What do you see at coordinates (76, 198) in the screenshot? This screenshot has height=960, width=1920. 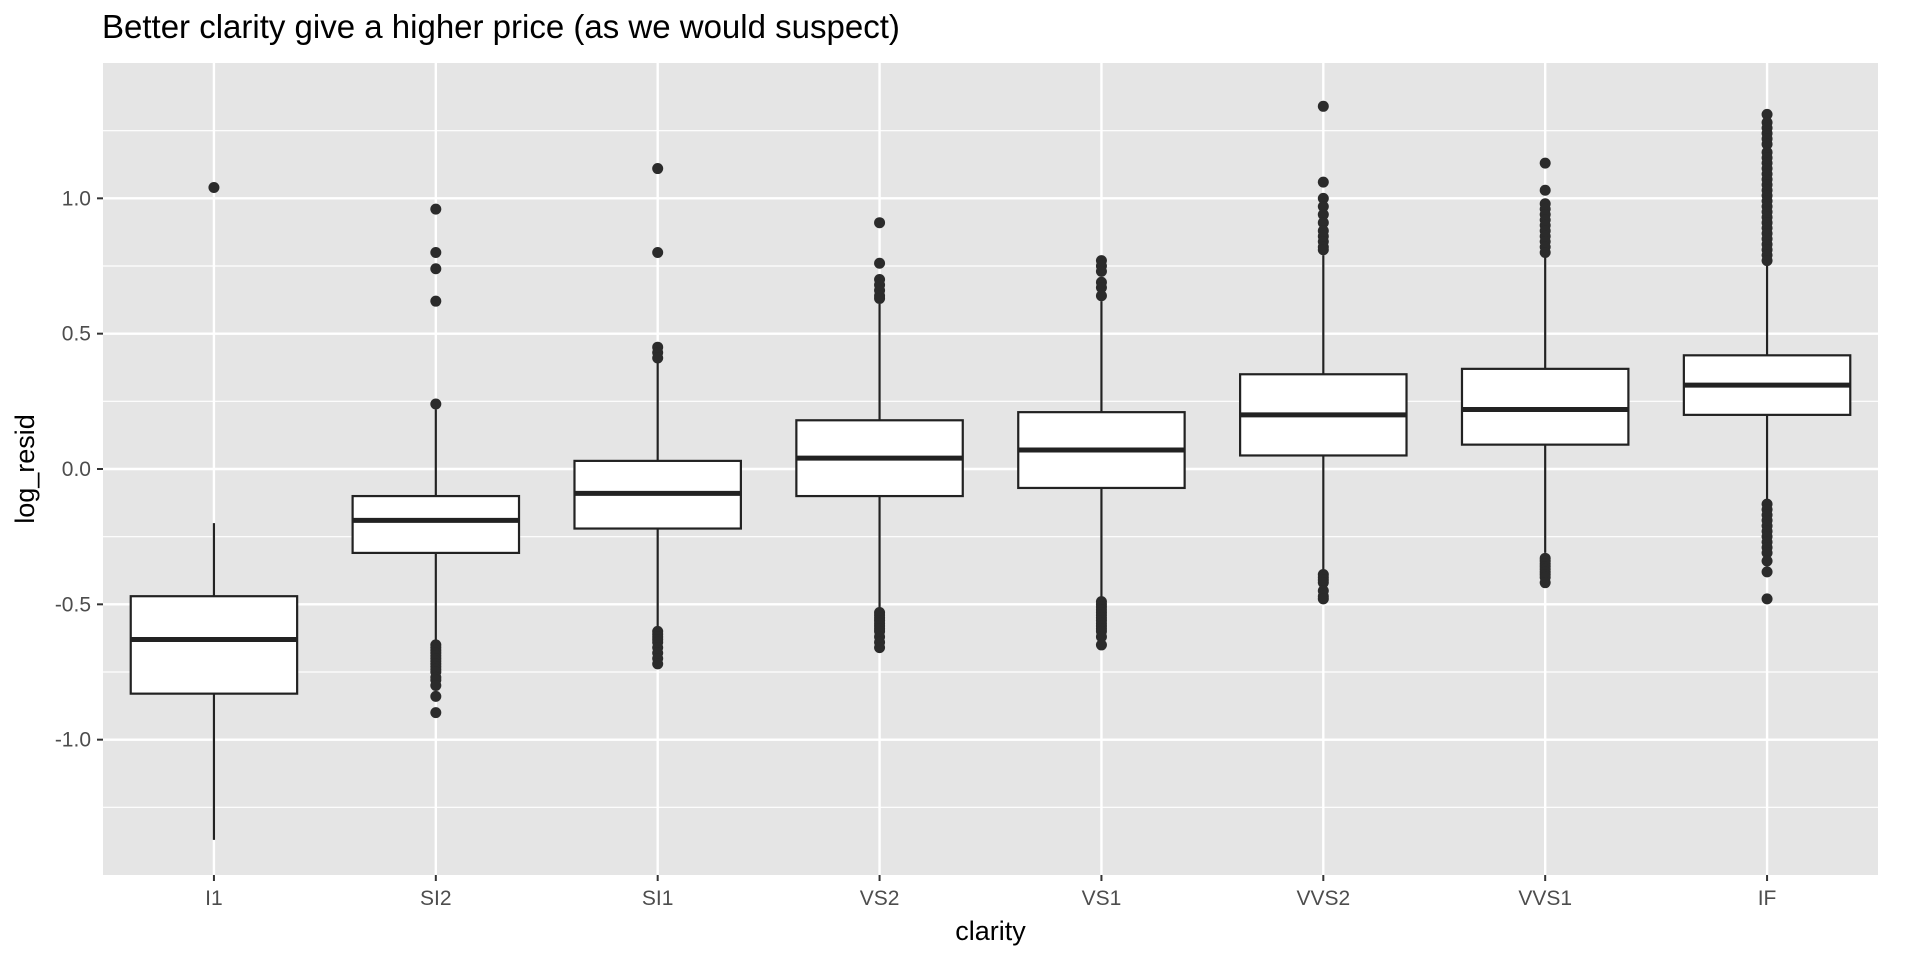 I see `y-tick-label: 1.0` at bounding box center [76, 198].